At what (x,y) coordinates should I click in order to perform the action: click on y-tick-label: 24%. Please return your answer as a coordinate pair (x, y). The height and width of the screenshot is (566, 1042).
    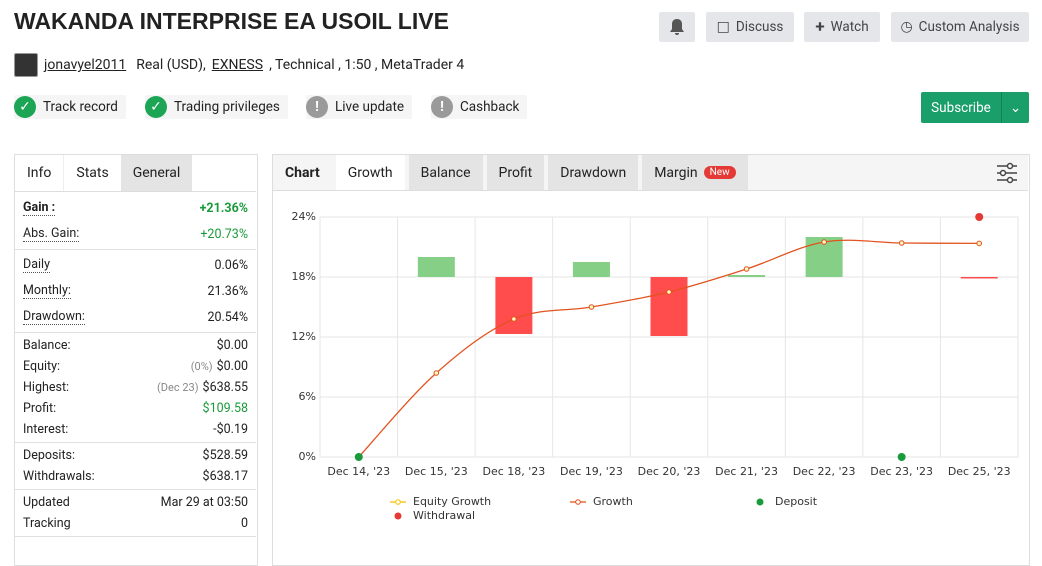
    Looking at the image, I should click on (304, 216).